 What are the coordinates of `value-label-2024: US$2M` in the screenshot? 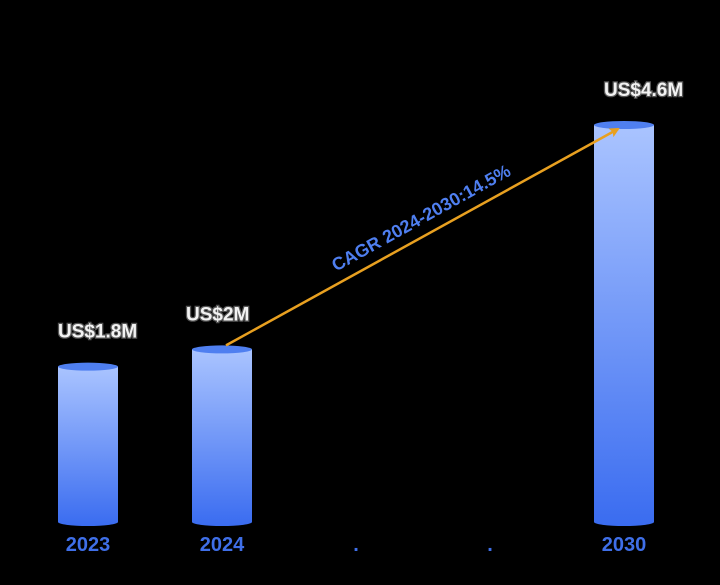 It's located at (217, 314).